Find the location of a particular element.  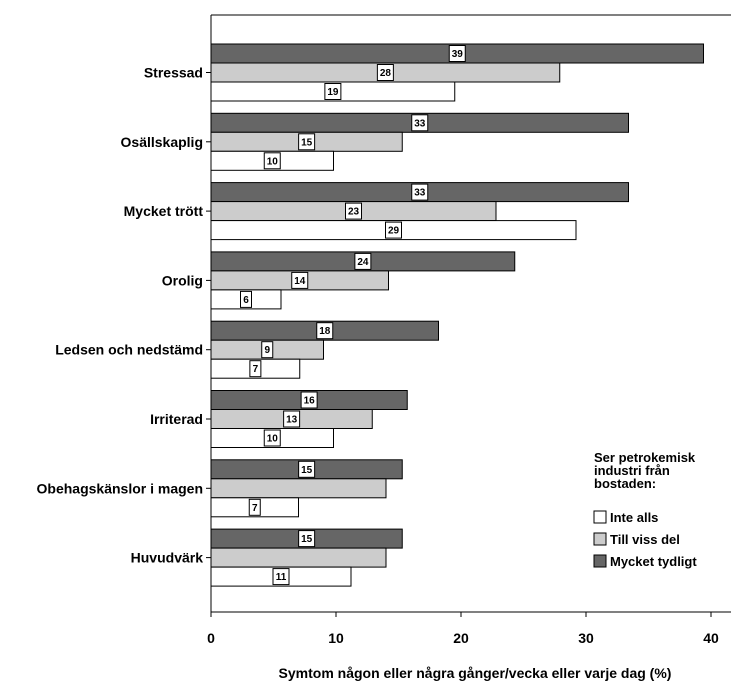

x-tick-label: 10 is located at coordinates (336, 638).